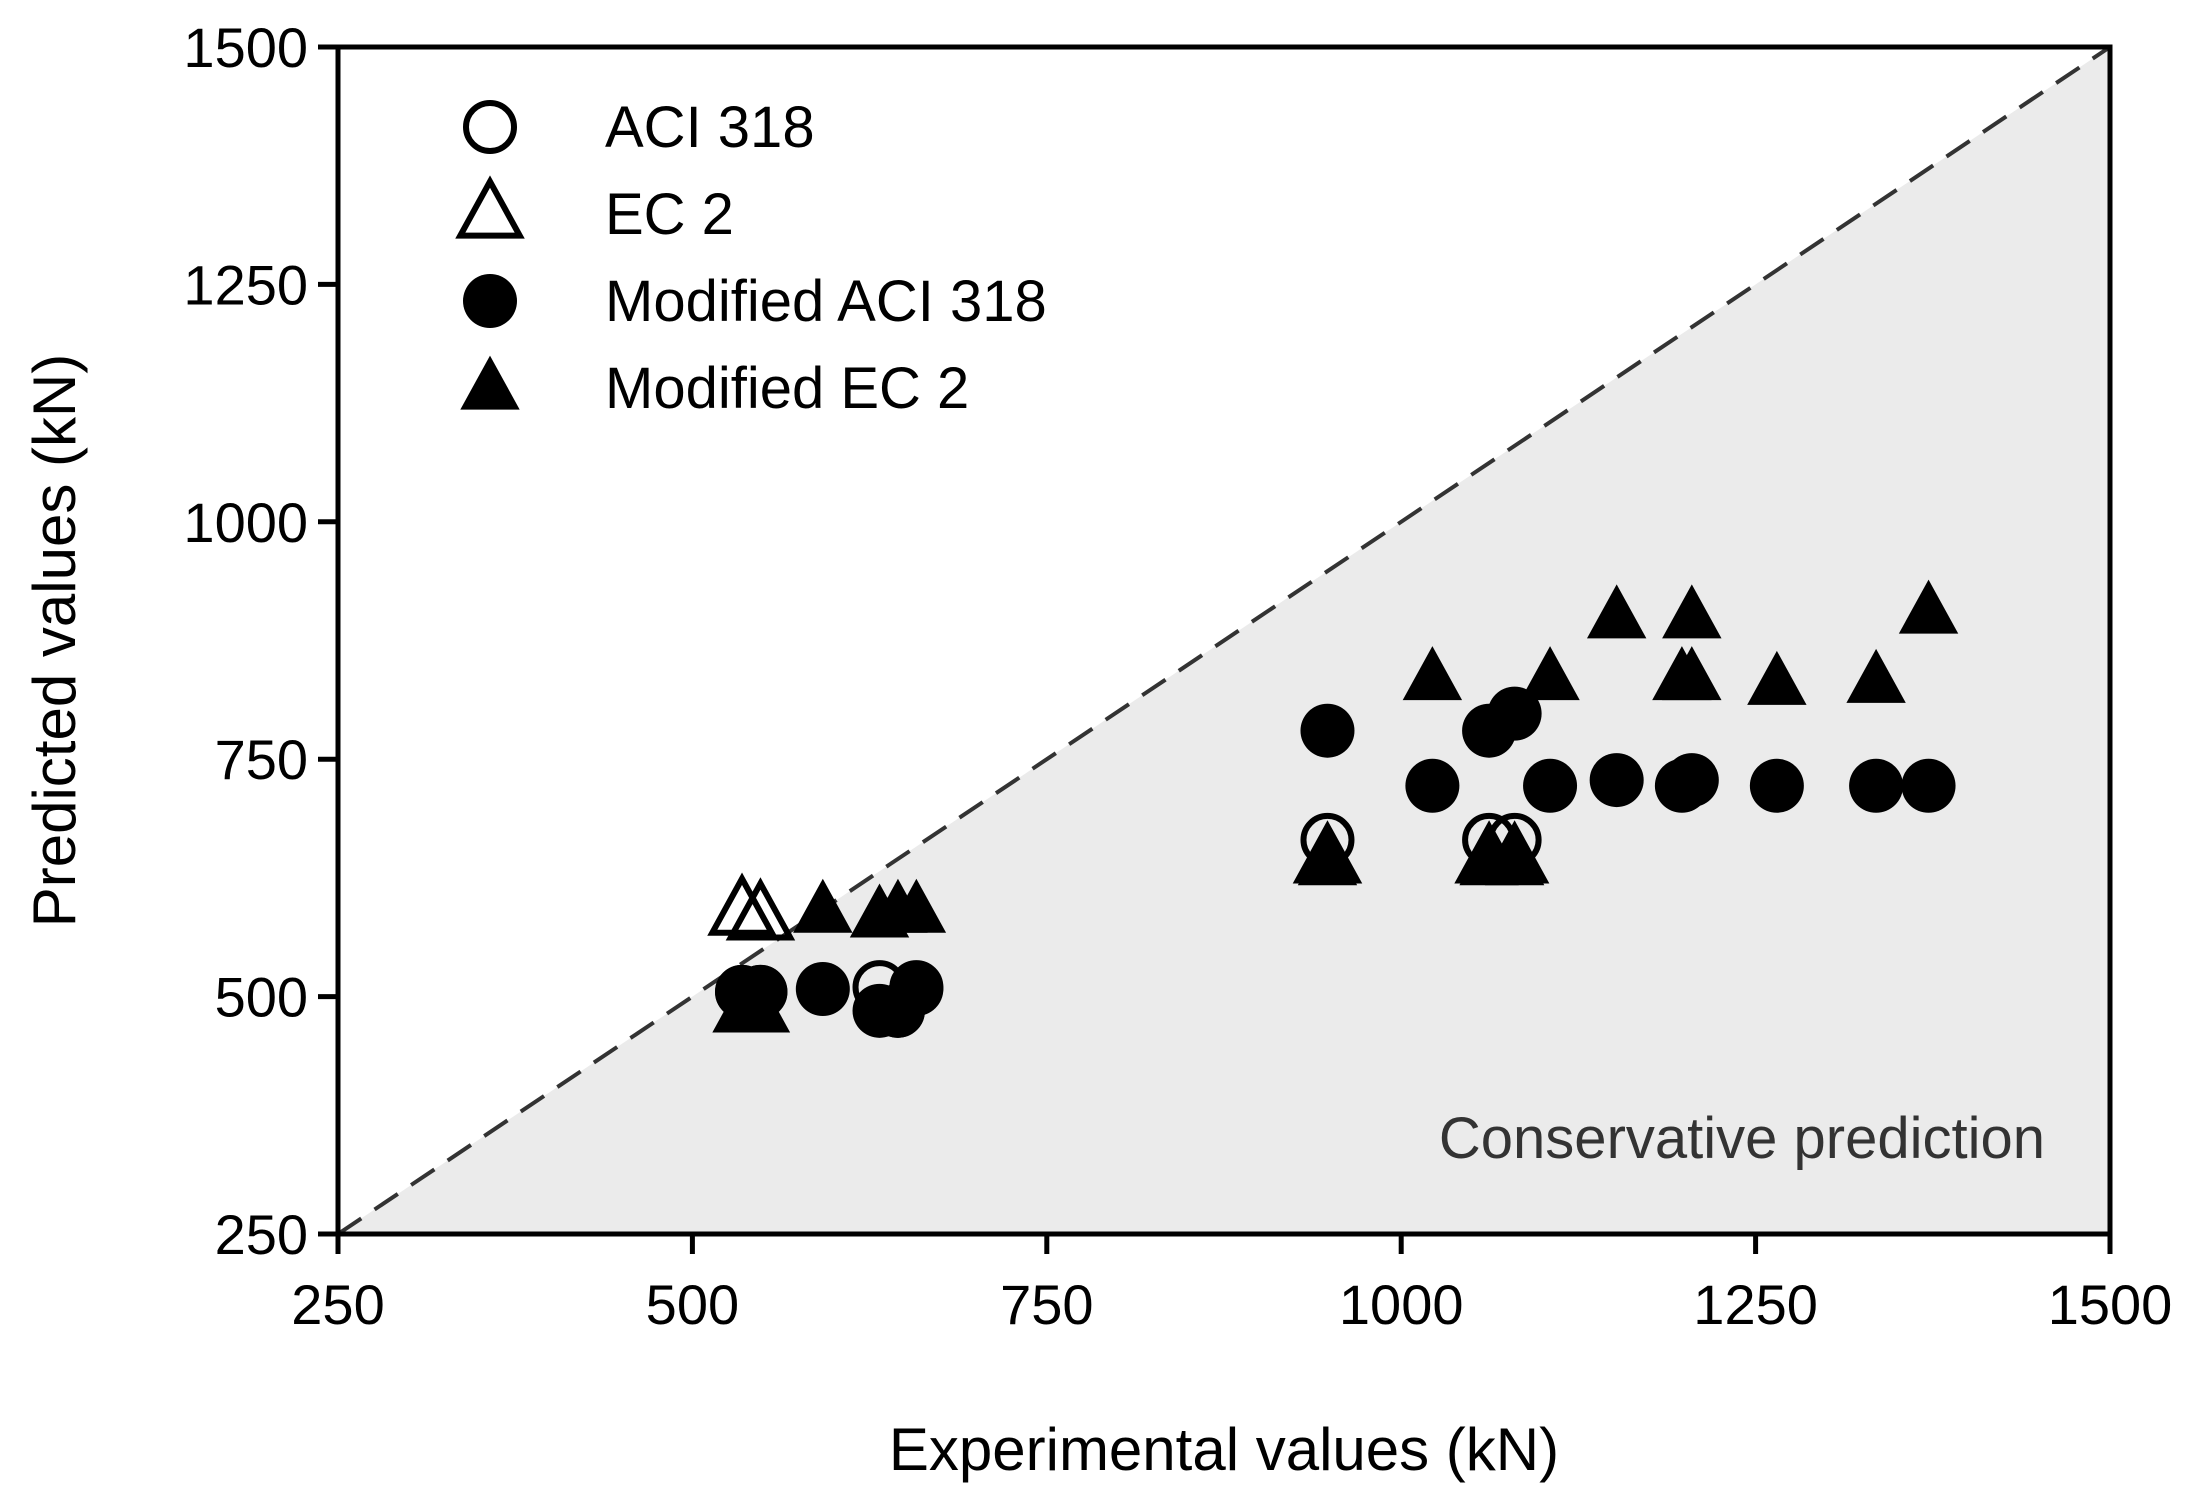  Describe the element at coordinates (751, 258) in the screenshot. I see `legend: ACI 318 EC 2 Modified ACI 318 Modified EC 2` at that location.